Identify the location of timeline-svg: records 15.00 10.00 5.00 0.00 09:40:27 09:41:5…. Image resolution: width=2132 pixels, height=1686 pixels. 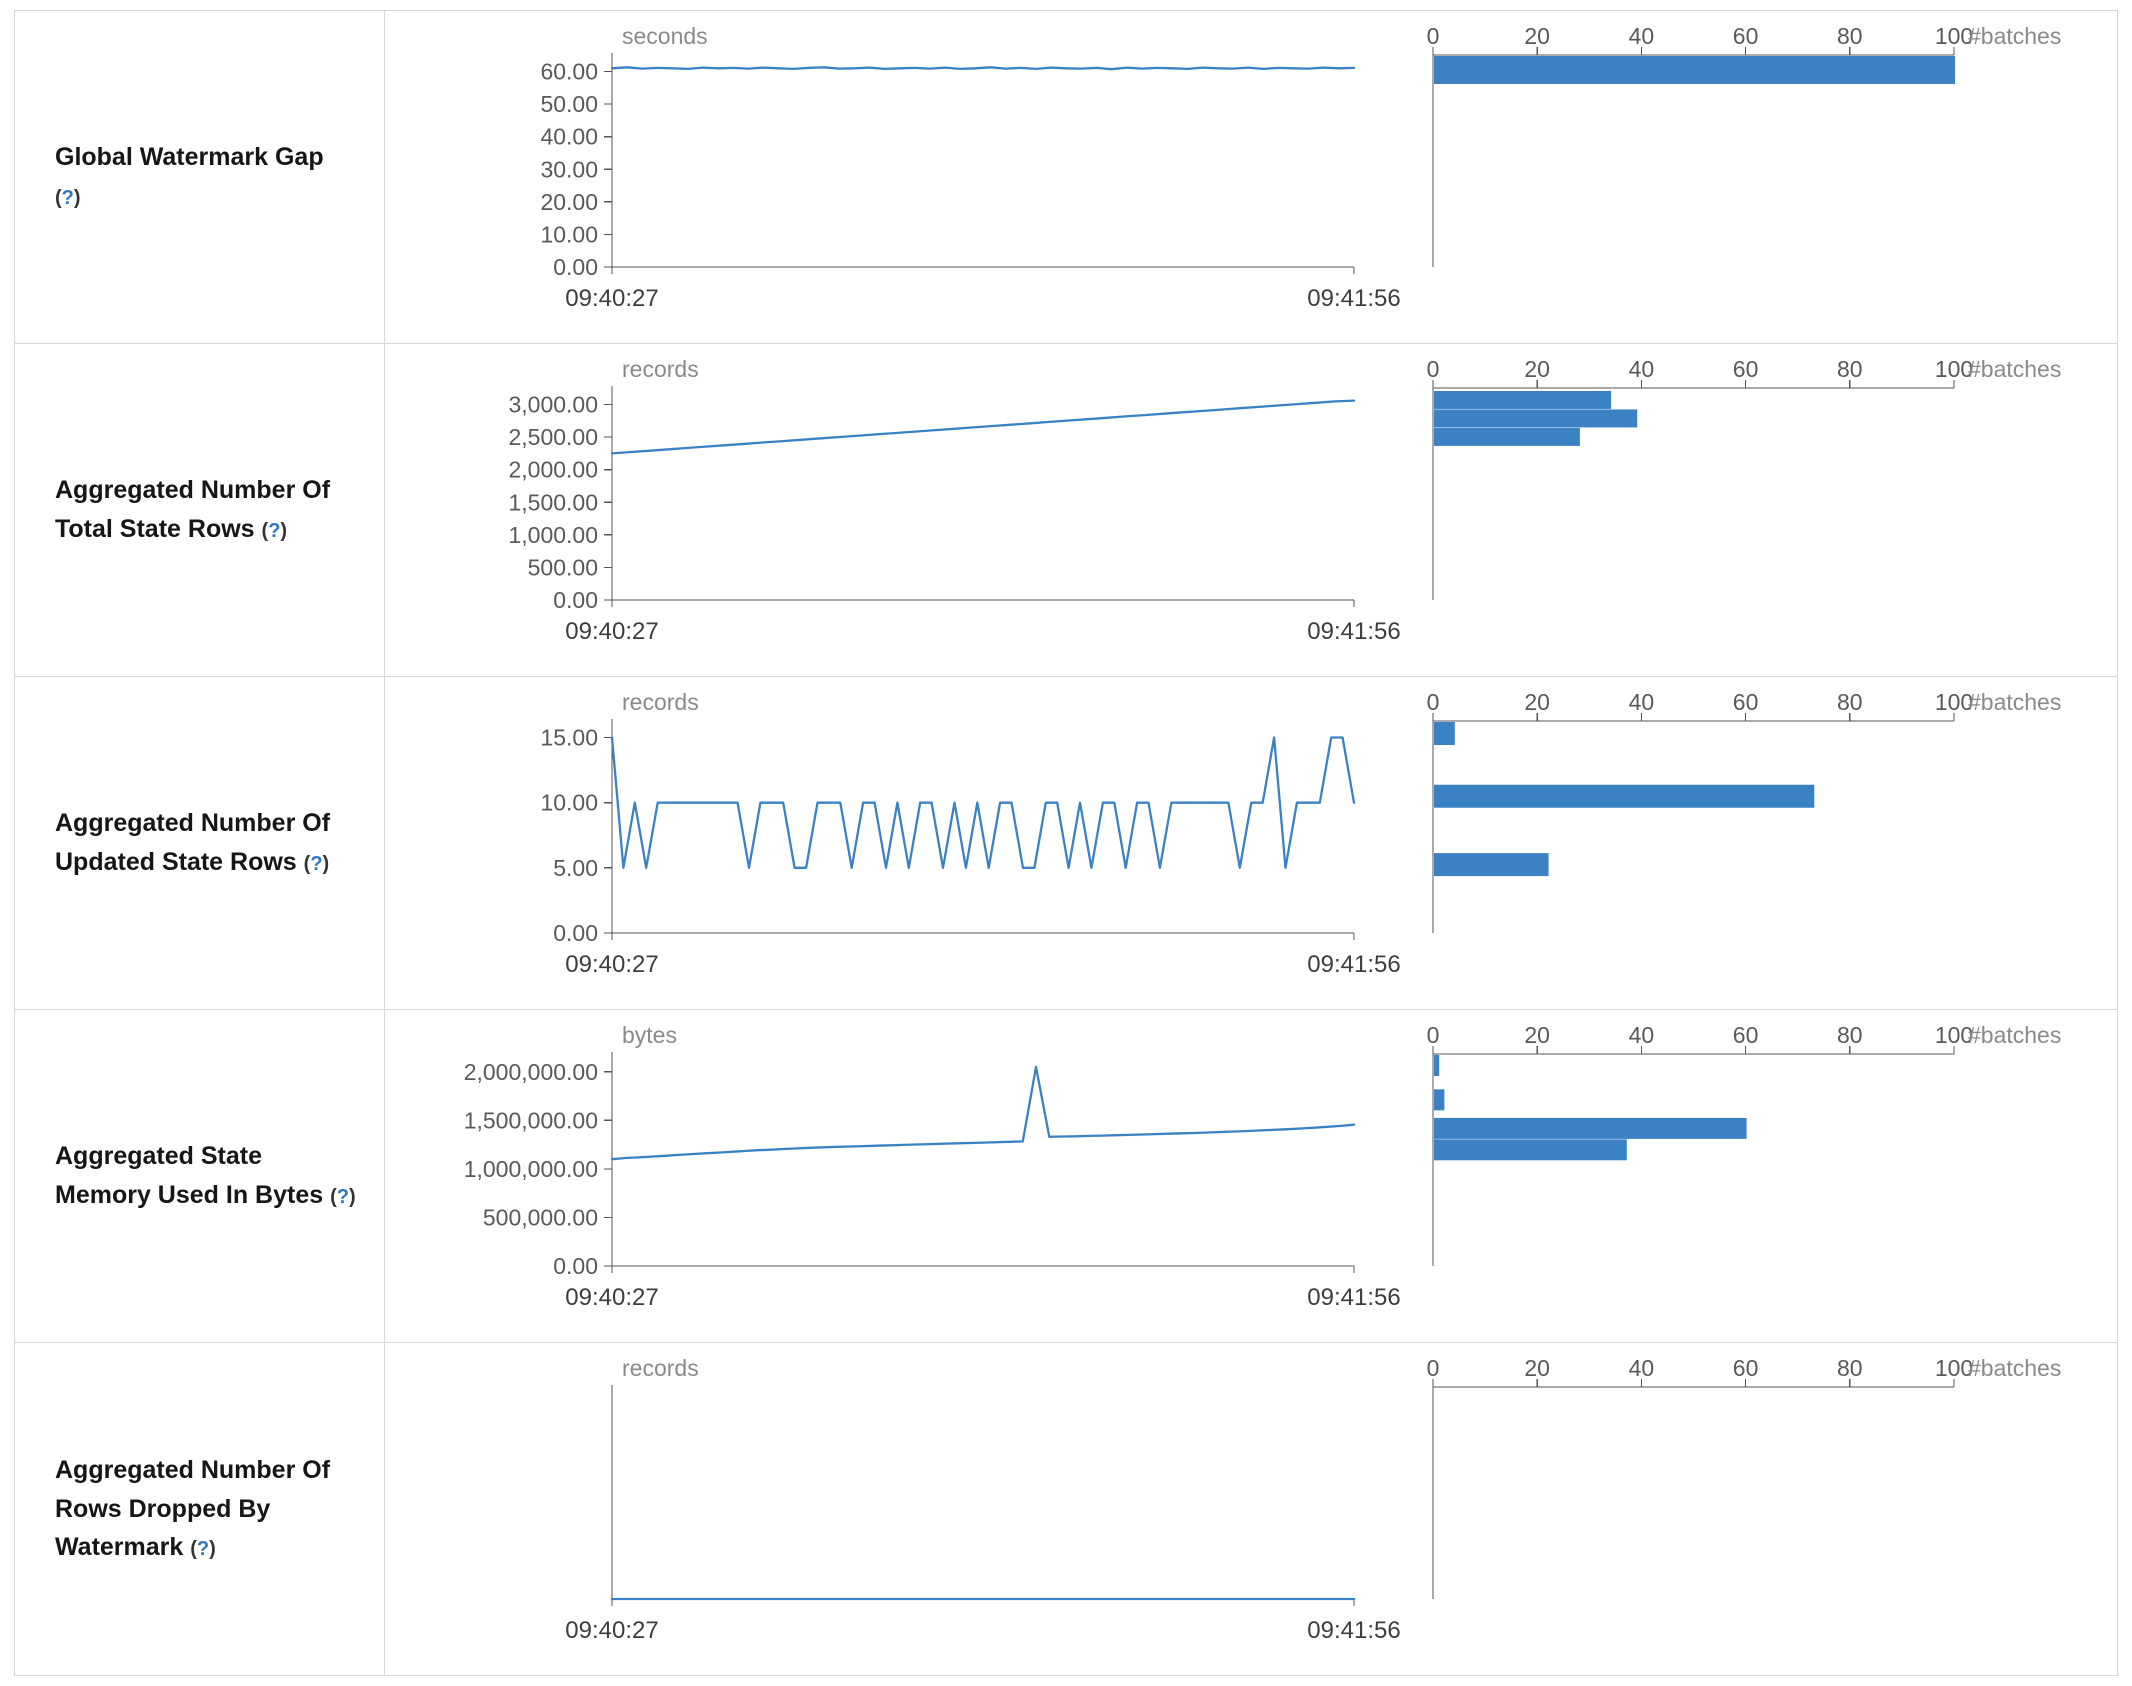
(970, 833).